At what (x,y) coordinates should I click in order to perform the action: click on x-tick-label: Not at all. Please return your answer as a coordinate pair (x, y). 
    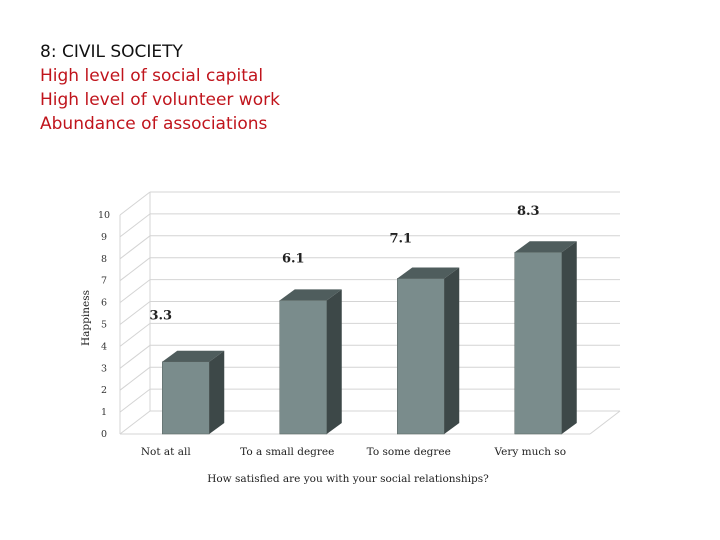
    Looking at the image, I should click on (166, 452).